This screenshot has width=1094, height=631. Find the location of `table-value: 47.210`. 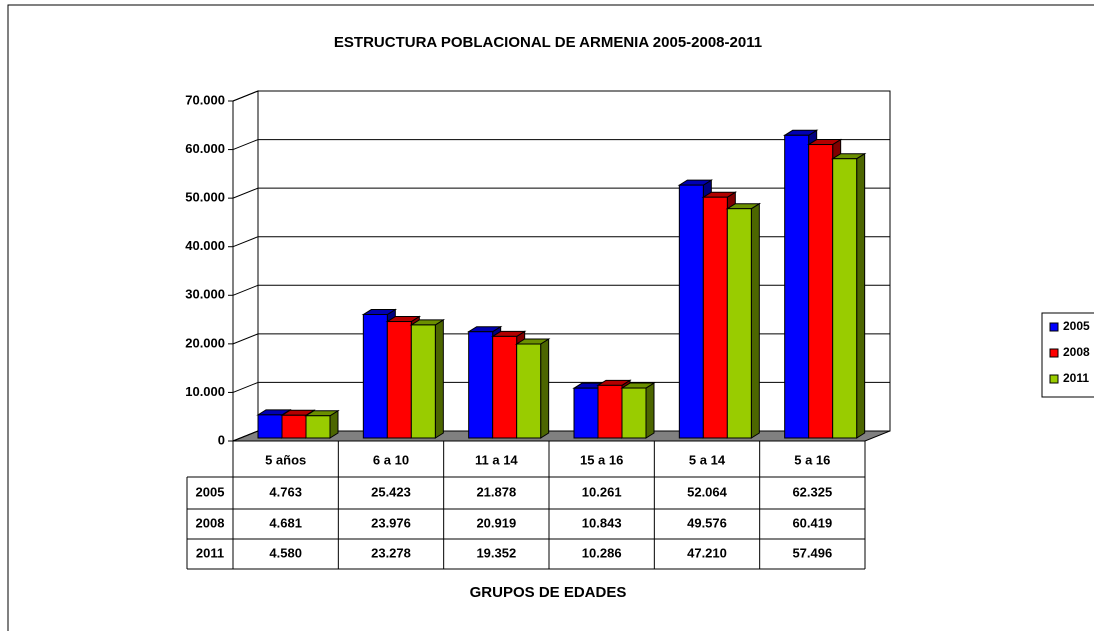

table-value: 47.210 is located at coordinates (707, 552).